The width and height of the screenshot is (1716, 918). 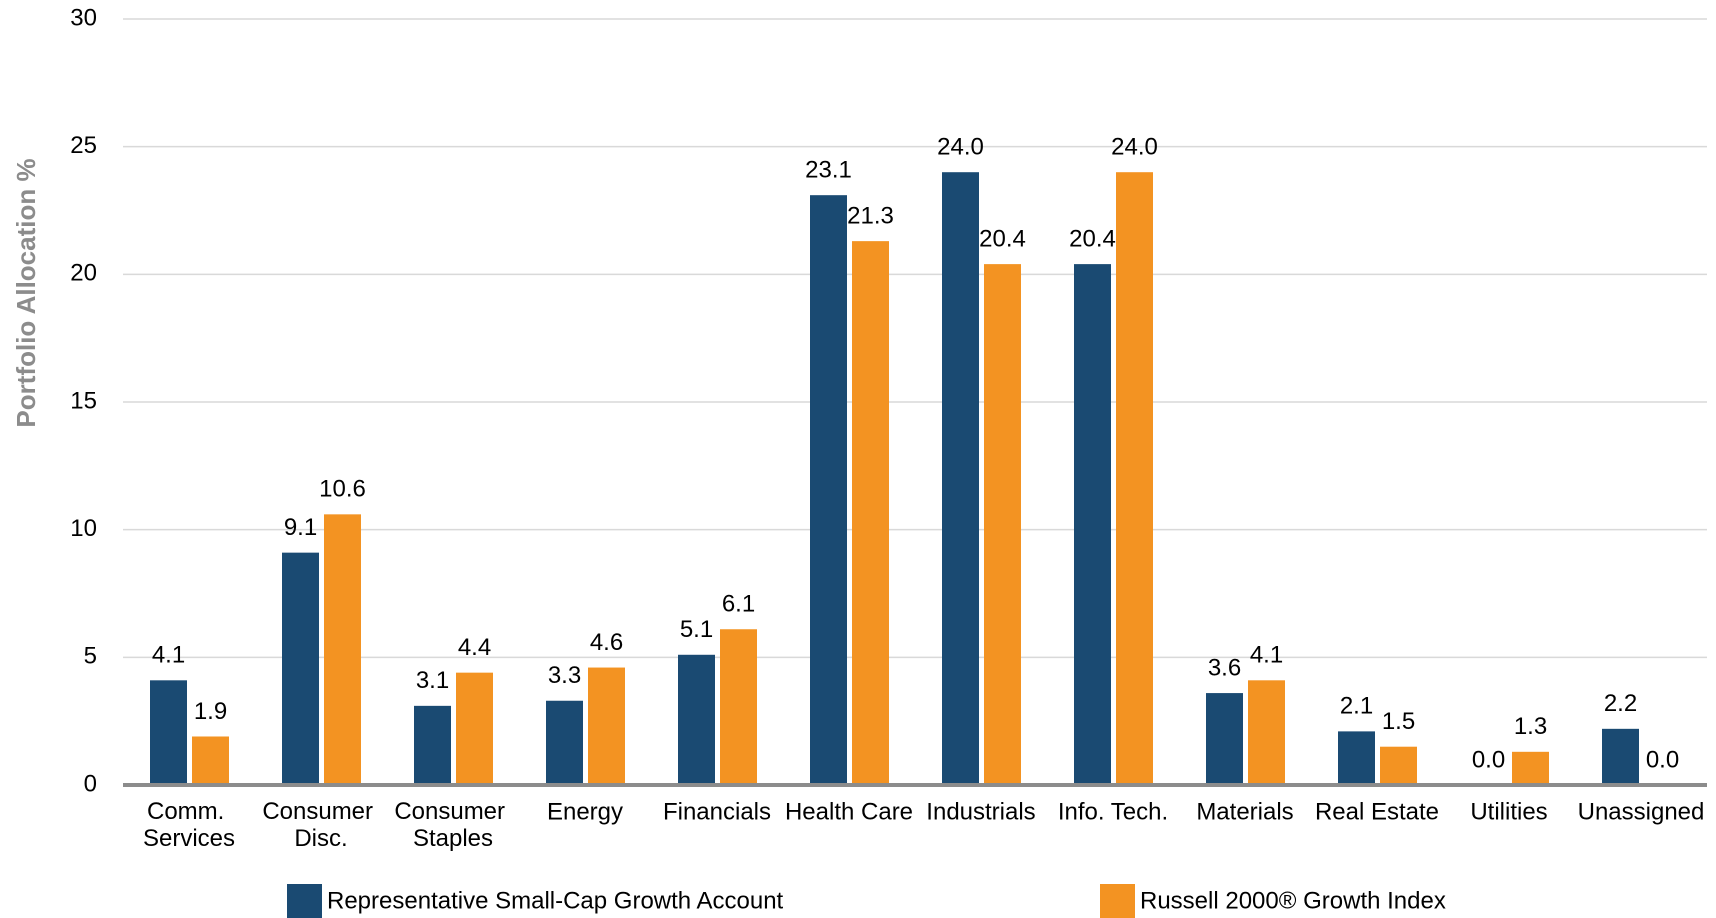 What do you see at coordinates (1113, 811) in the screenshot?
I see `x-tick-label: Info. Tech.` at bounding box center [1113, 811].